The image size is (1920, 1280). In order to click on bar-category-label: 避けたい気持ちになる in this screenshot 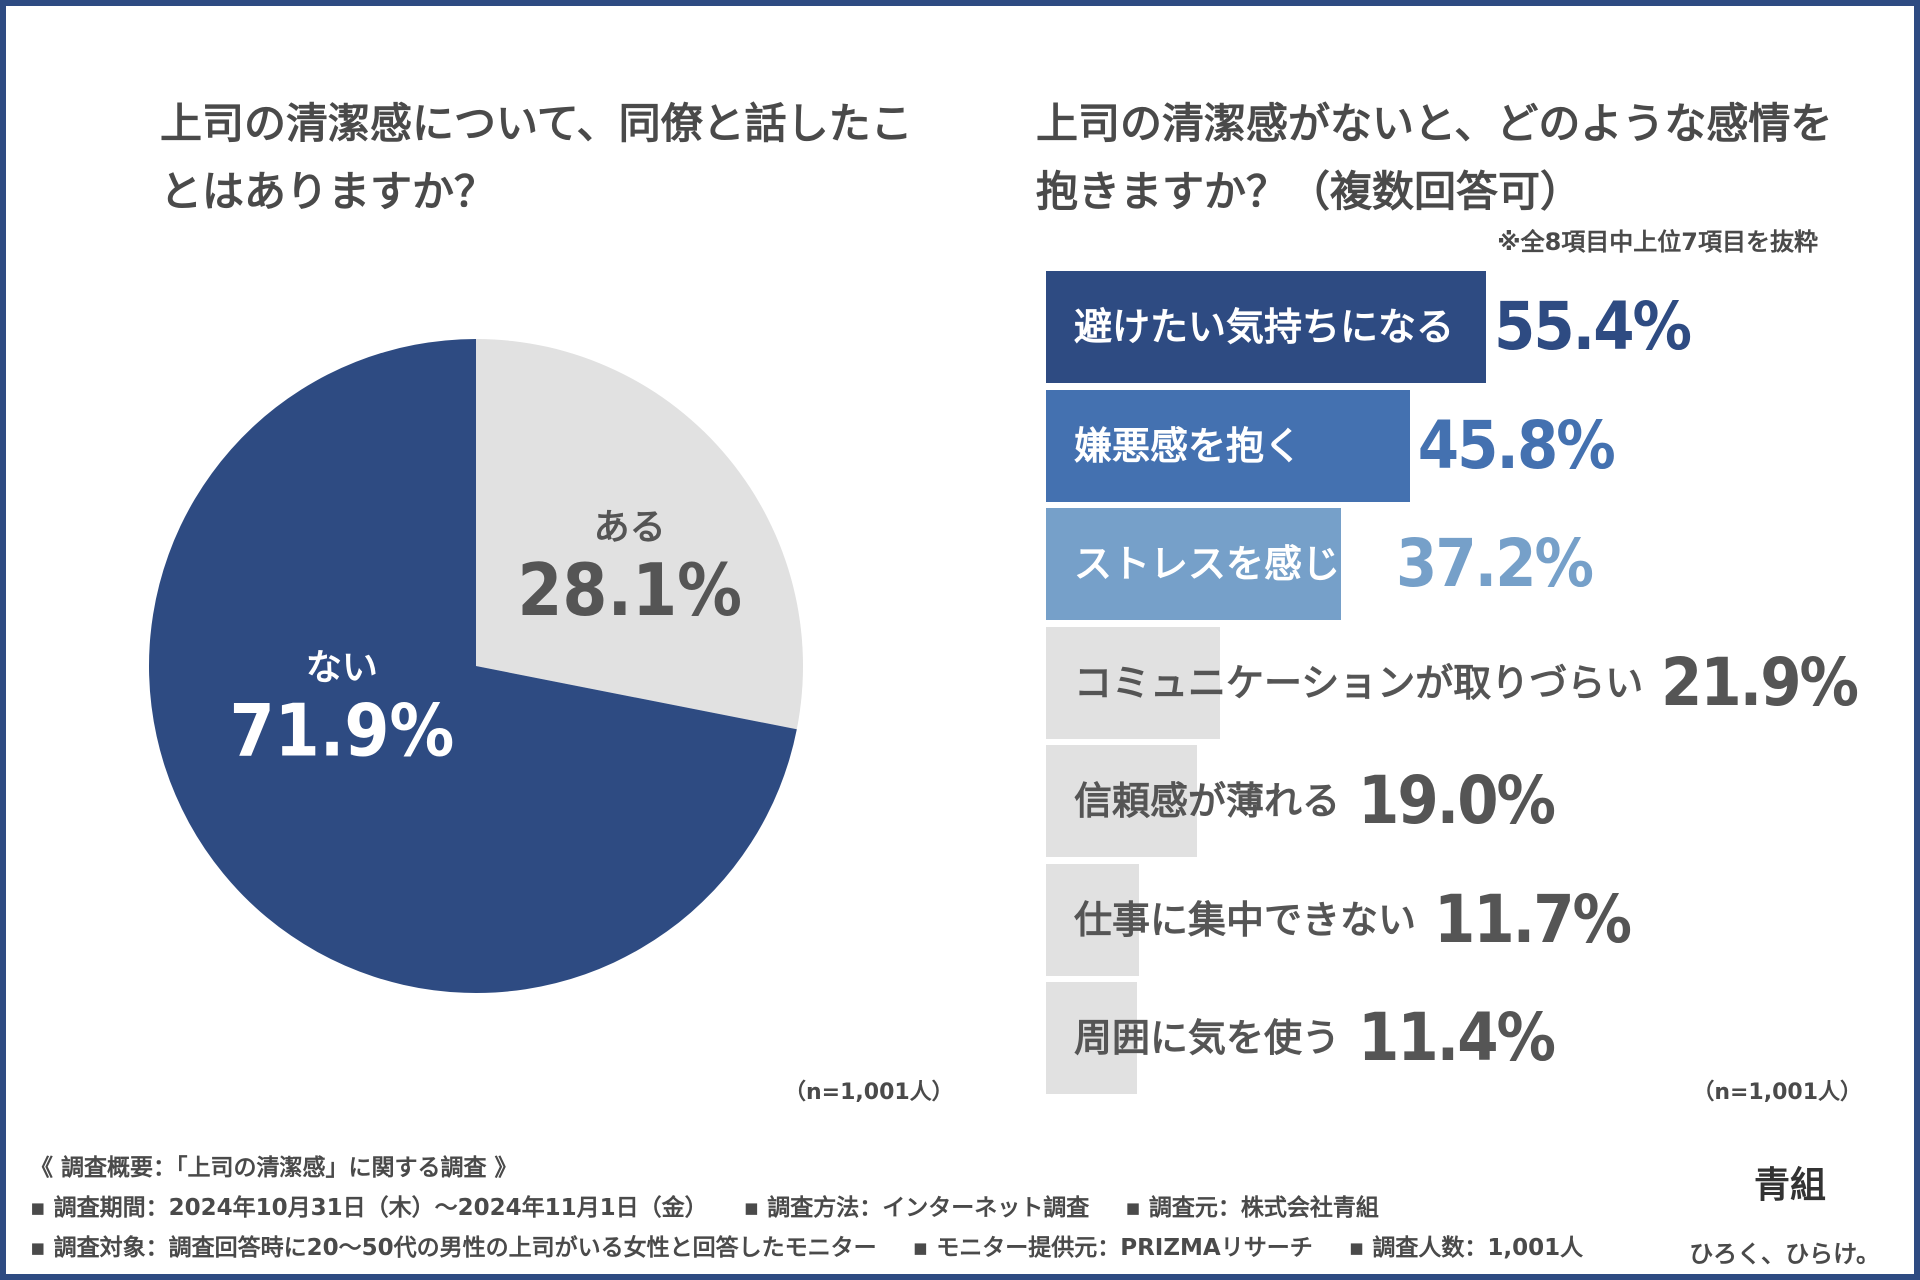, I will do `click(1264, 327)`.